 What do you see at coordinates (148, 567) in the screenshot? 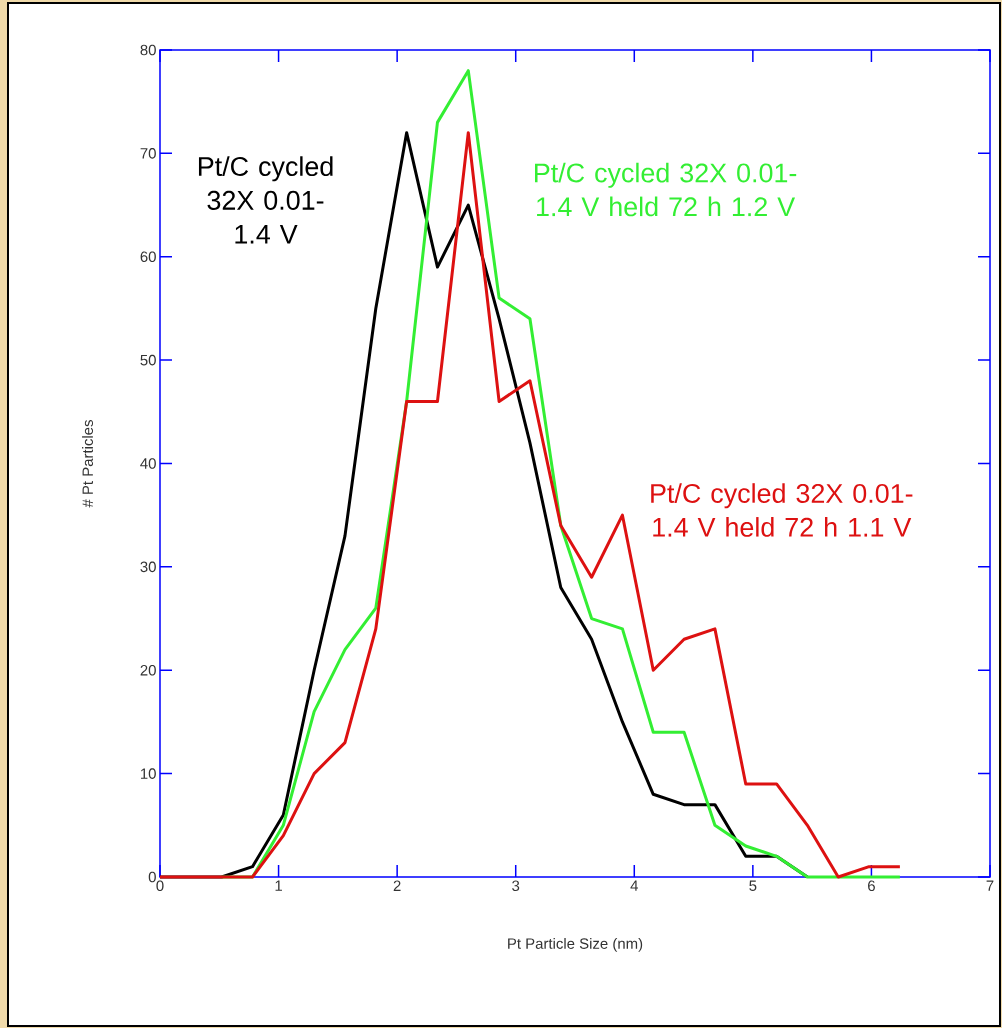
I see `y-tick-label: 30` at bounding box center [148, 567].